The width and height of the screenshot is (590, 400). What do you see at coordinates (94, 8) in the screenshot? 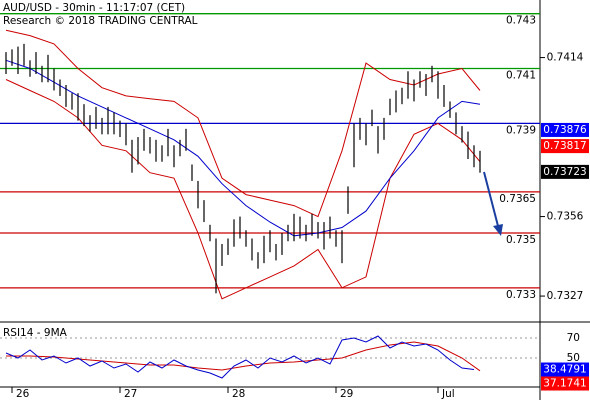
I see `chart-title: AUD/USD - 30min - 11:17:07 (CET)` at bounding box center [94, 8].